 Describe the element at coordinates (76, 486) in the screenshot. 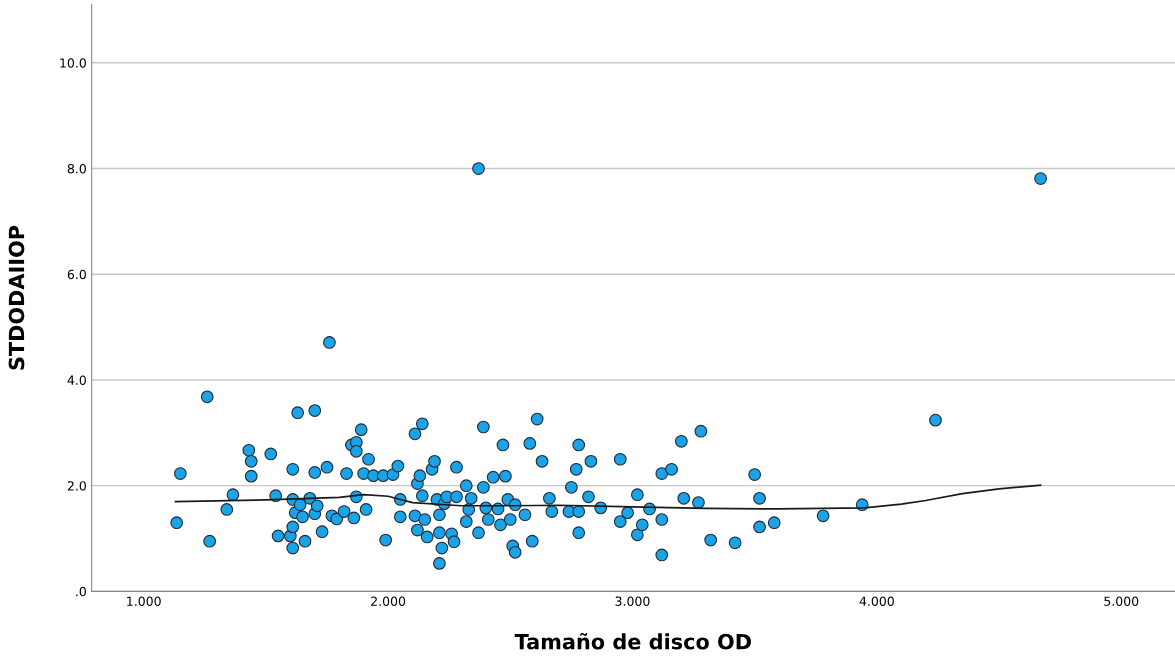

I see `y-tick-label: 2.0` at that location.